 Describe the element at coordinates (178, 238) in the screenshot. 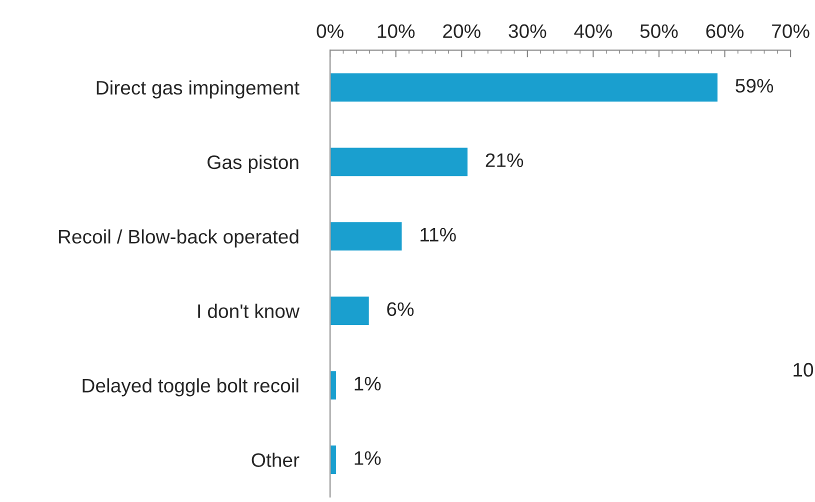

I see `y-tick-label: Recoil / Blow-back operated` at that location.